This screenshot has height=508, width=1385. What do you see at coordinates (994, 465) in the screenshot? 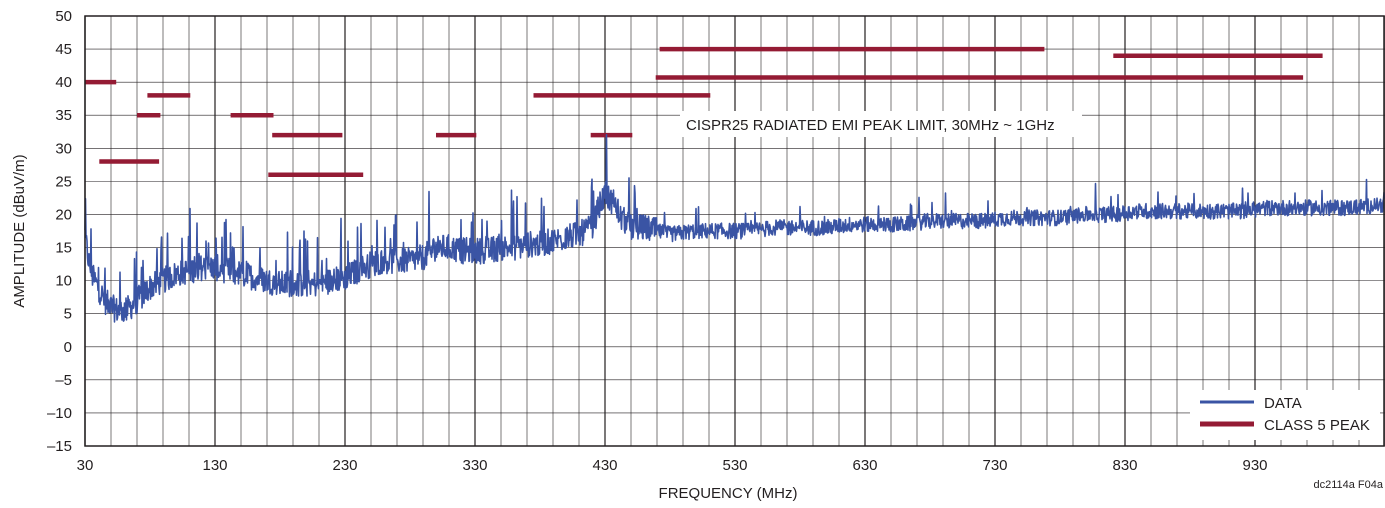
I see `x-tick-label: 730` at bounding box center [994, 465].